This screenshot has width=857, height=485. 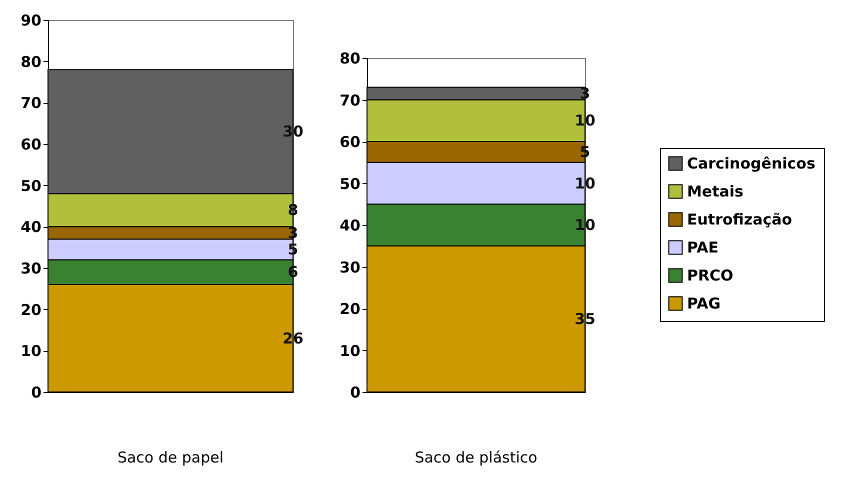 What do you see at coordinates (293, 131) in the screenshot?
I see `data-label: 30` at bounding box center [293, 131].